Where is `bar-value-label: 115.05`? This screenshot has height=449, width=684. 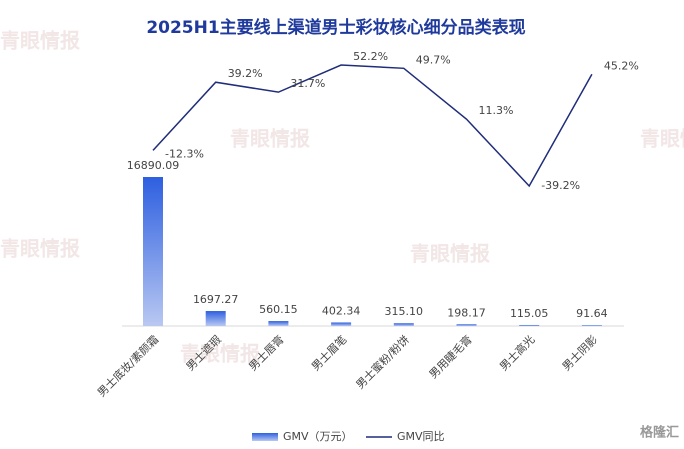
bar-value-label: 115.05 is located at coordinates (529, 313).